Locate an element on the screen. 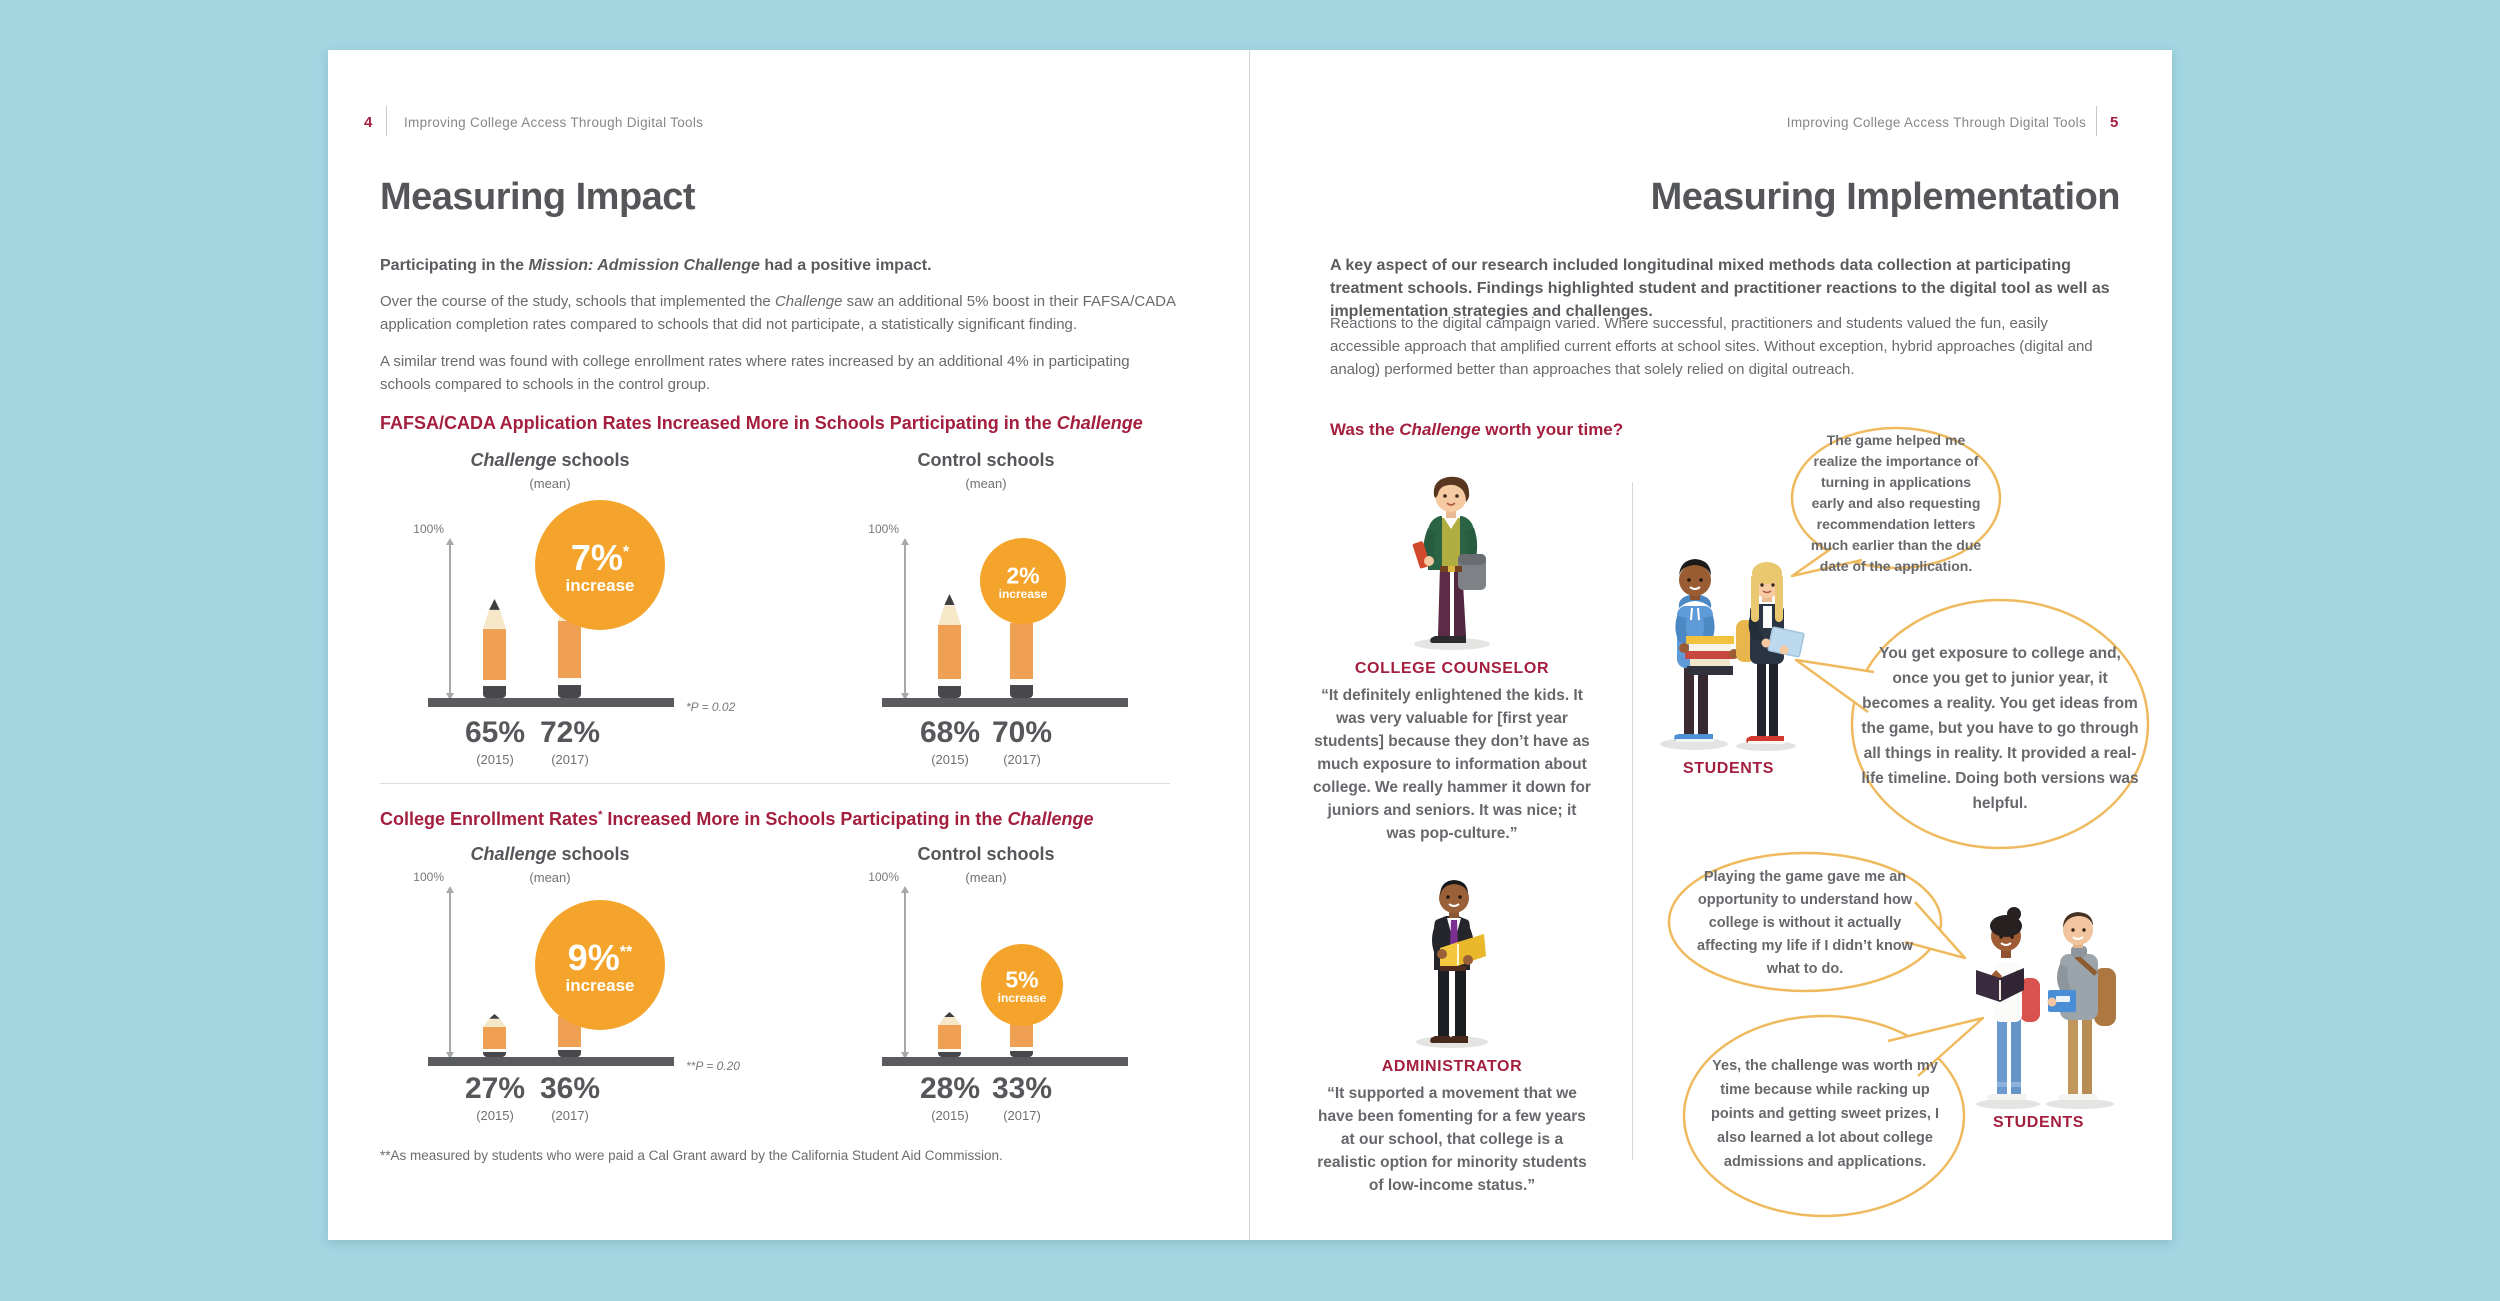 This screenshot has height=1301, width=2500. chart1-year: (2015) is located at coordinates (495, 759).